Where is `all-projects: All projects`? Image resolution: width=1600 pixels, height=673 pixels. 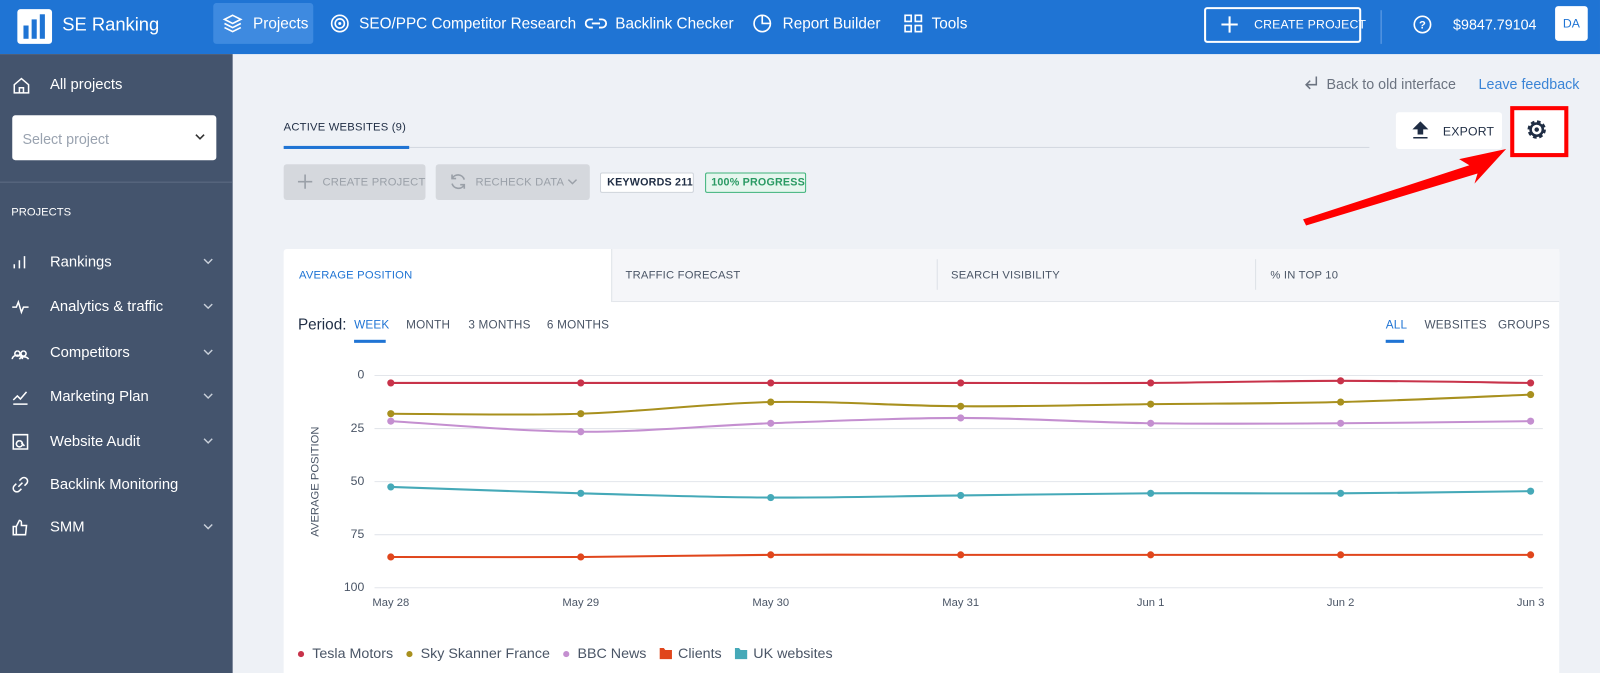
all-projects: All projects is located at coordinates (86, 84).